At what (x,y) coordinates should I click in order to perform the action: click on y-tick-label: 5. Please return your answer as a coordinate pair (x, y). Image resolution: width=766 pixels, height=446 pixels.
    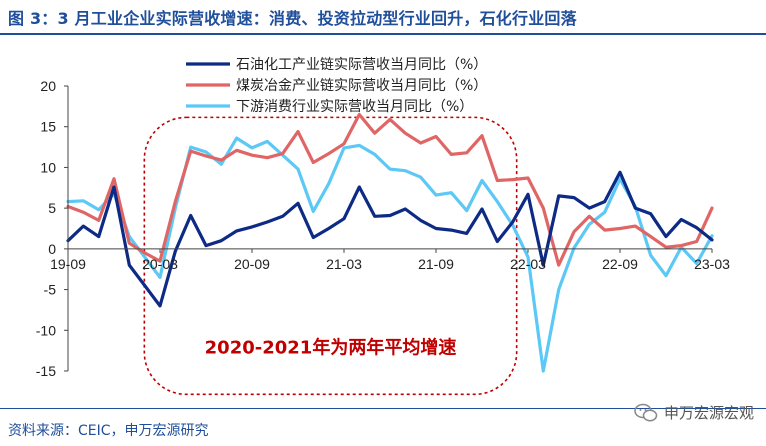
    Looking at the image, I should click on (52, 208).